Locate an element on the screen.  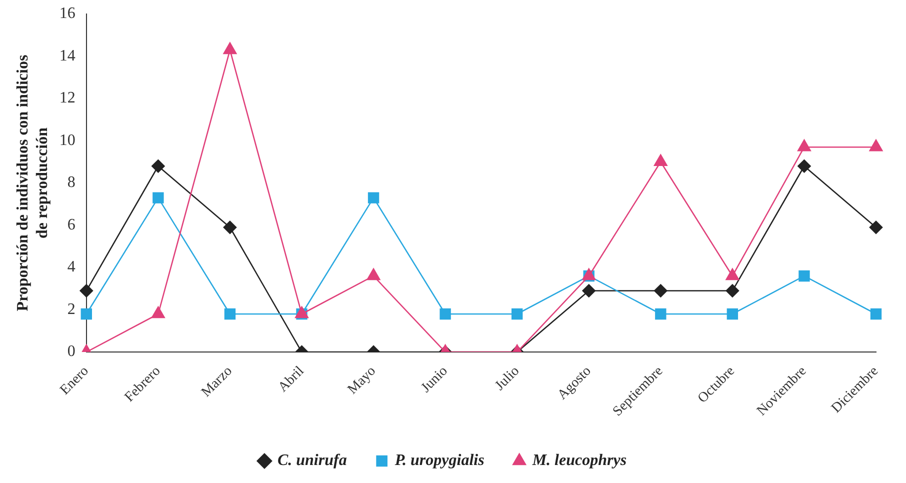
y-tick-label: 16 is located at coordinates (67, 13).